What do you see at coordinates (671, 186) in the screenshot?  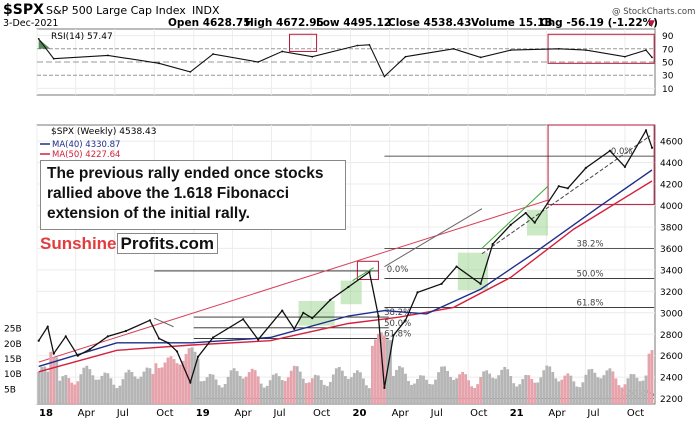 I see `price-tick-label: 4200` at bounding box center [671, 186].